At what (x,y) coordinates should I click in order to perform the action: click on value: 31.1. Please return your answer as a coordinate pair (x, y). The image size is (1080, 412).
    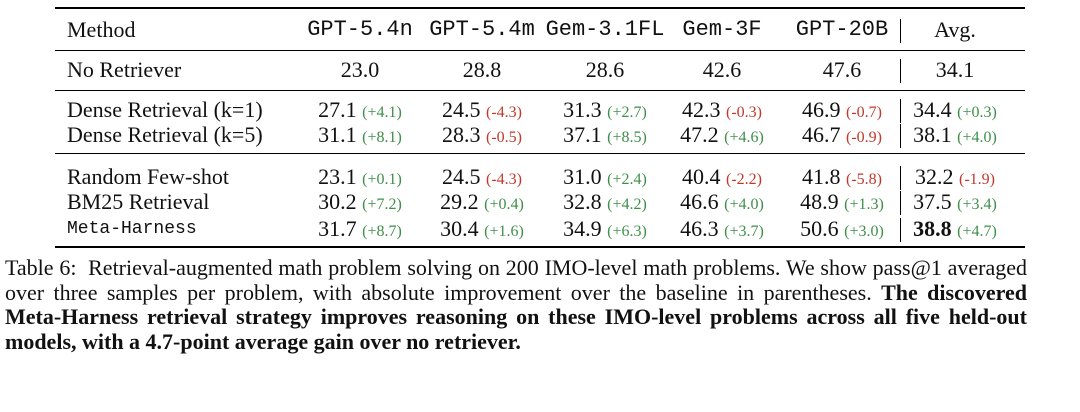
    Looking at the image, I should click on (337, 134).